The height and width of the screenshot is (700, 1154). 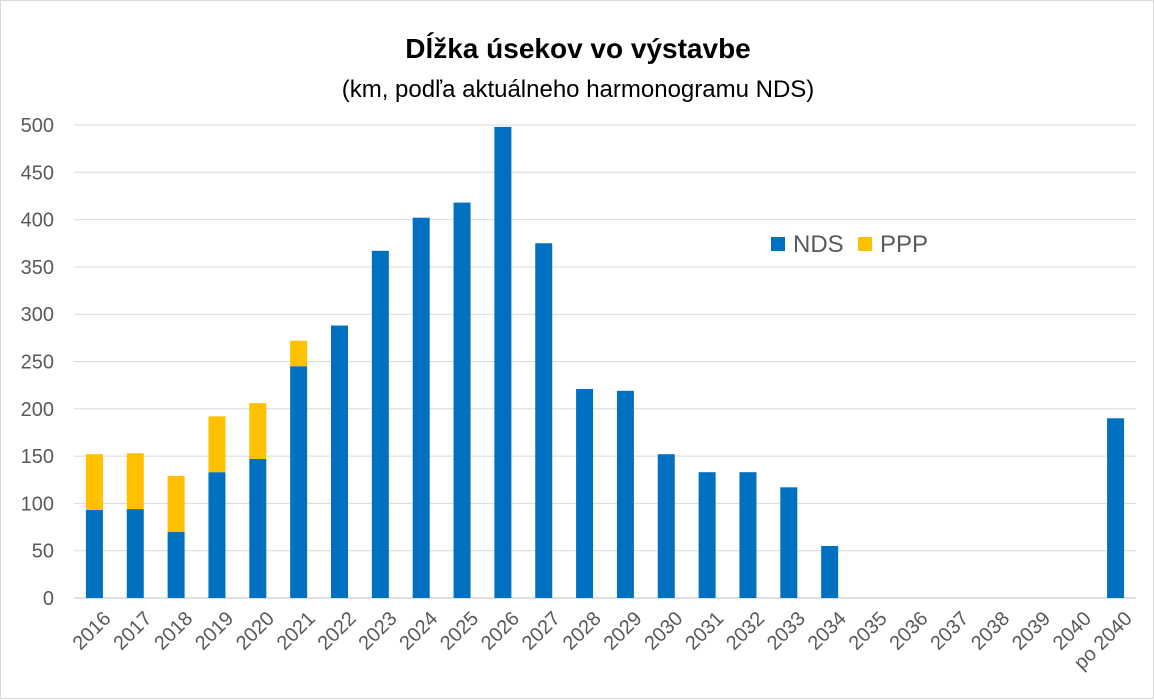 I want to click on y-tick-label: 450, so click(x=37, y=173).